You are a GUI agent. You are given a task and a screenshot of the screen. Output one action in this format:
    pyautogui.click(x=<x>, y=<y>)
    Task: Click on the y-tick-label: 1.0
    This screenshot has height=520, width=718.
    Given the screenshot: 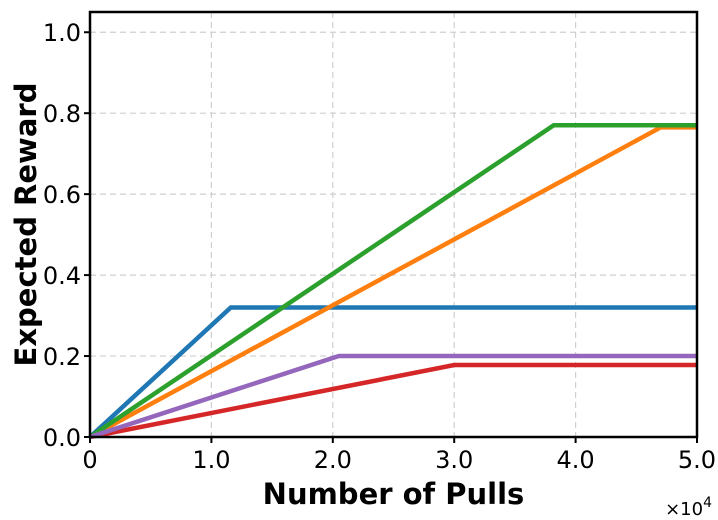 What is the action you would take?
    pyautogui.click(x=62, y=33)
    